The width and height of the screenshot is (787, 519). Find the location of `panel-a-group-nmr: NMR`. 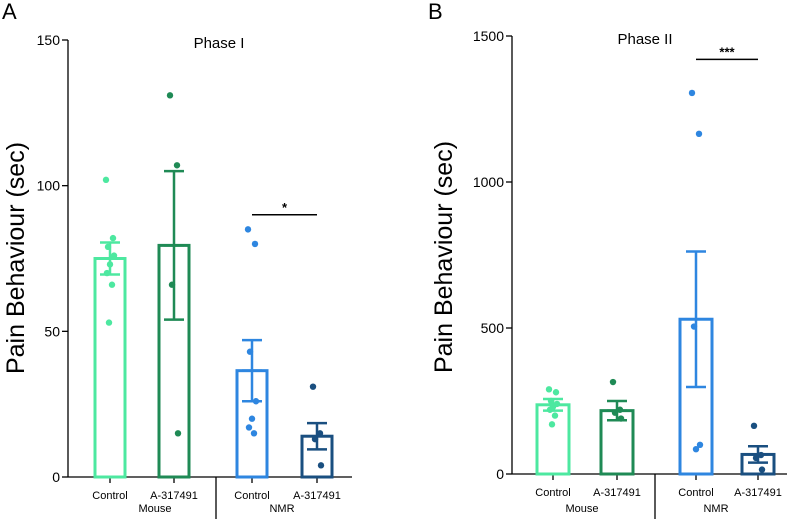

panel-a-group-nmr: NMR is located at coordinates (281, 509).